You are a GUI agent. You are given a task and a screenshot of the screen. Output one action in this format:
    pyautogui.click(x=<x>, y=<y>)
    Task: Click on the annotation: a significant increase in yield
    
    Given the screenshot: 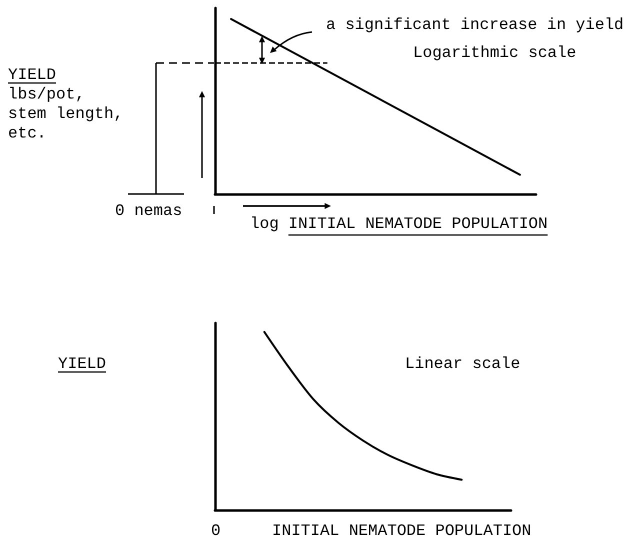 What is the action you would take?
    pyautogui.click(x=475, y=25)
    